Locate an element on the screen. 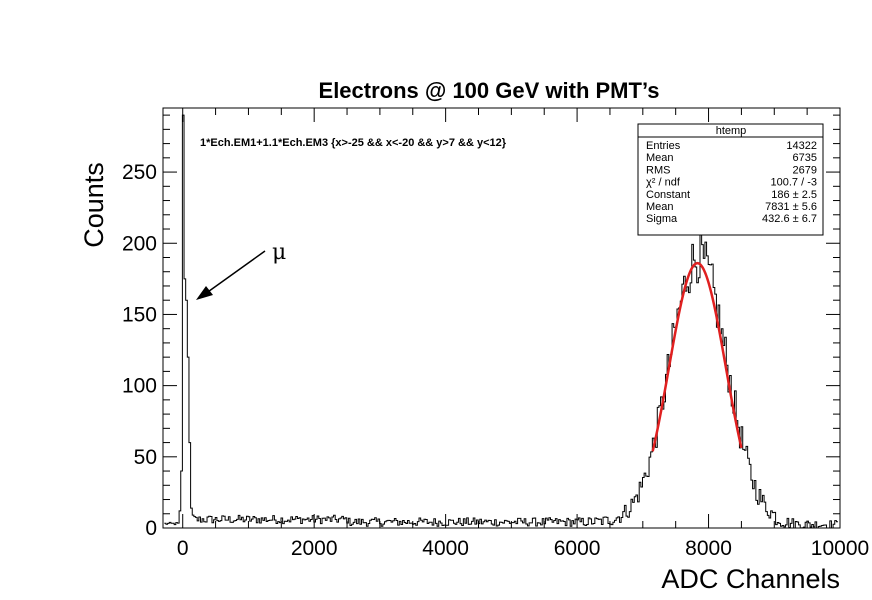  stat-value: 14322 is located at coordinates (801, 146).